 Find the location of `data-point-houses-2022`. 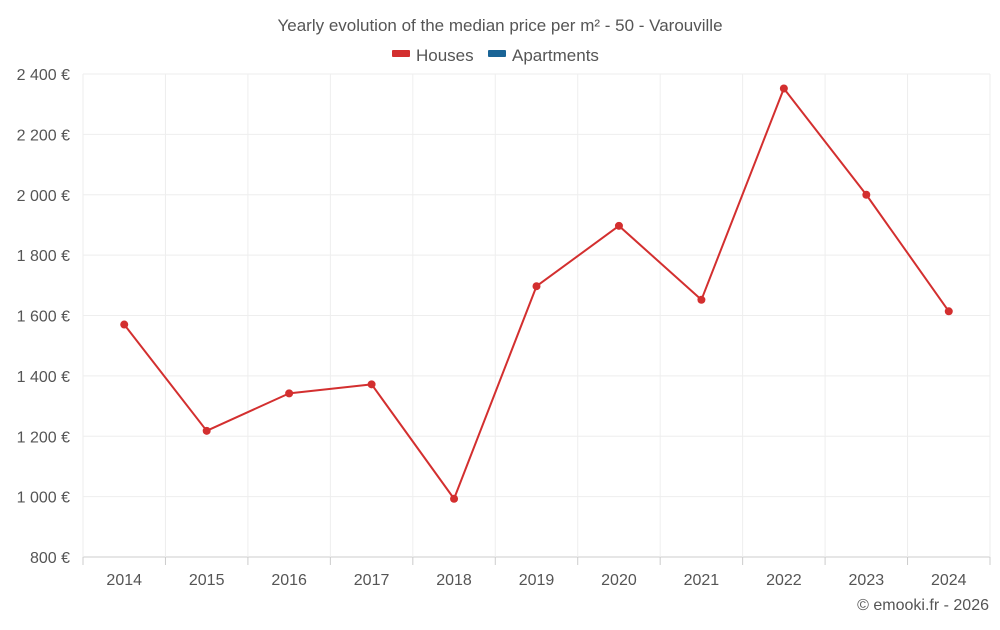

data-point-houses-2022 is located at coordinates (783, 88).